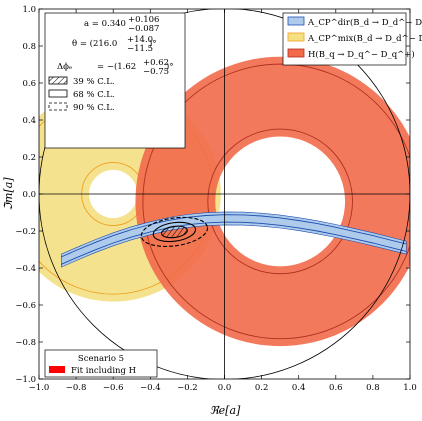  I want to click on y-tick-label-5: 0.0, so click(29, 195).